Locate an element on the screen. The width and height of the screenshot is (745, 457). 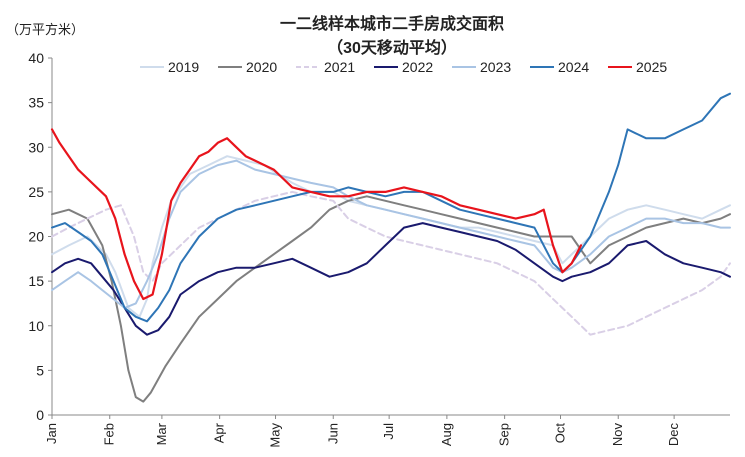
legend-label-2023: 2023 is located at coordinates (495, 67).